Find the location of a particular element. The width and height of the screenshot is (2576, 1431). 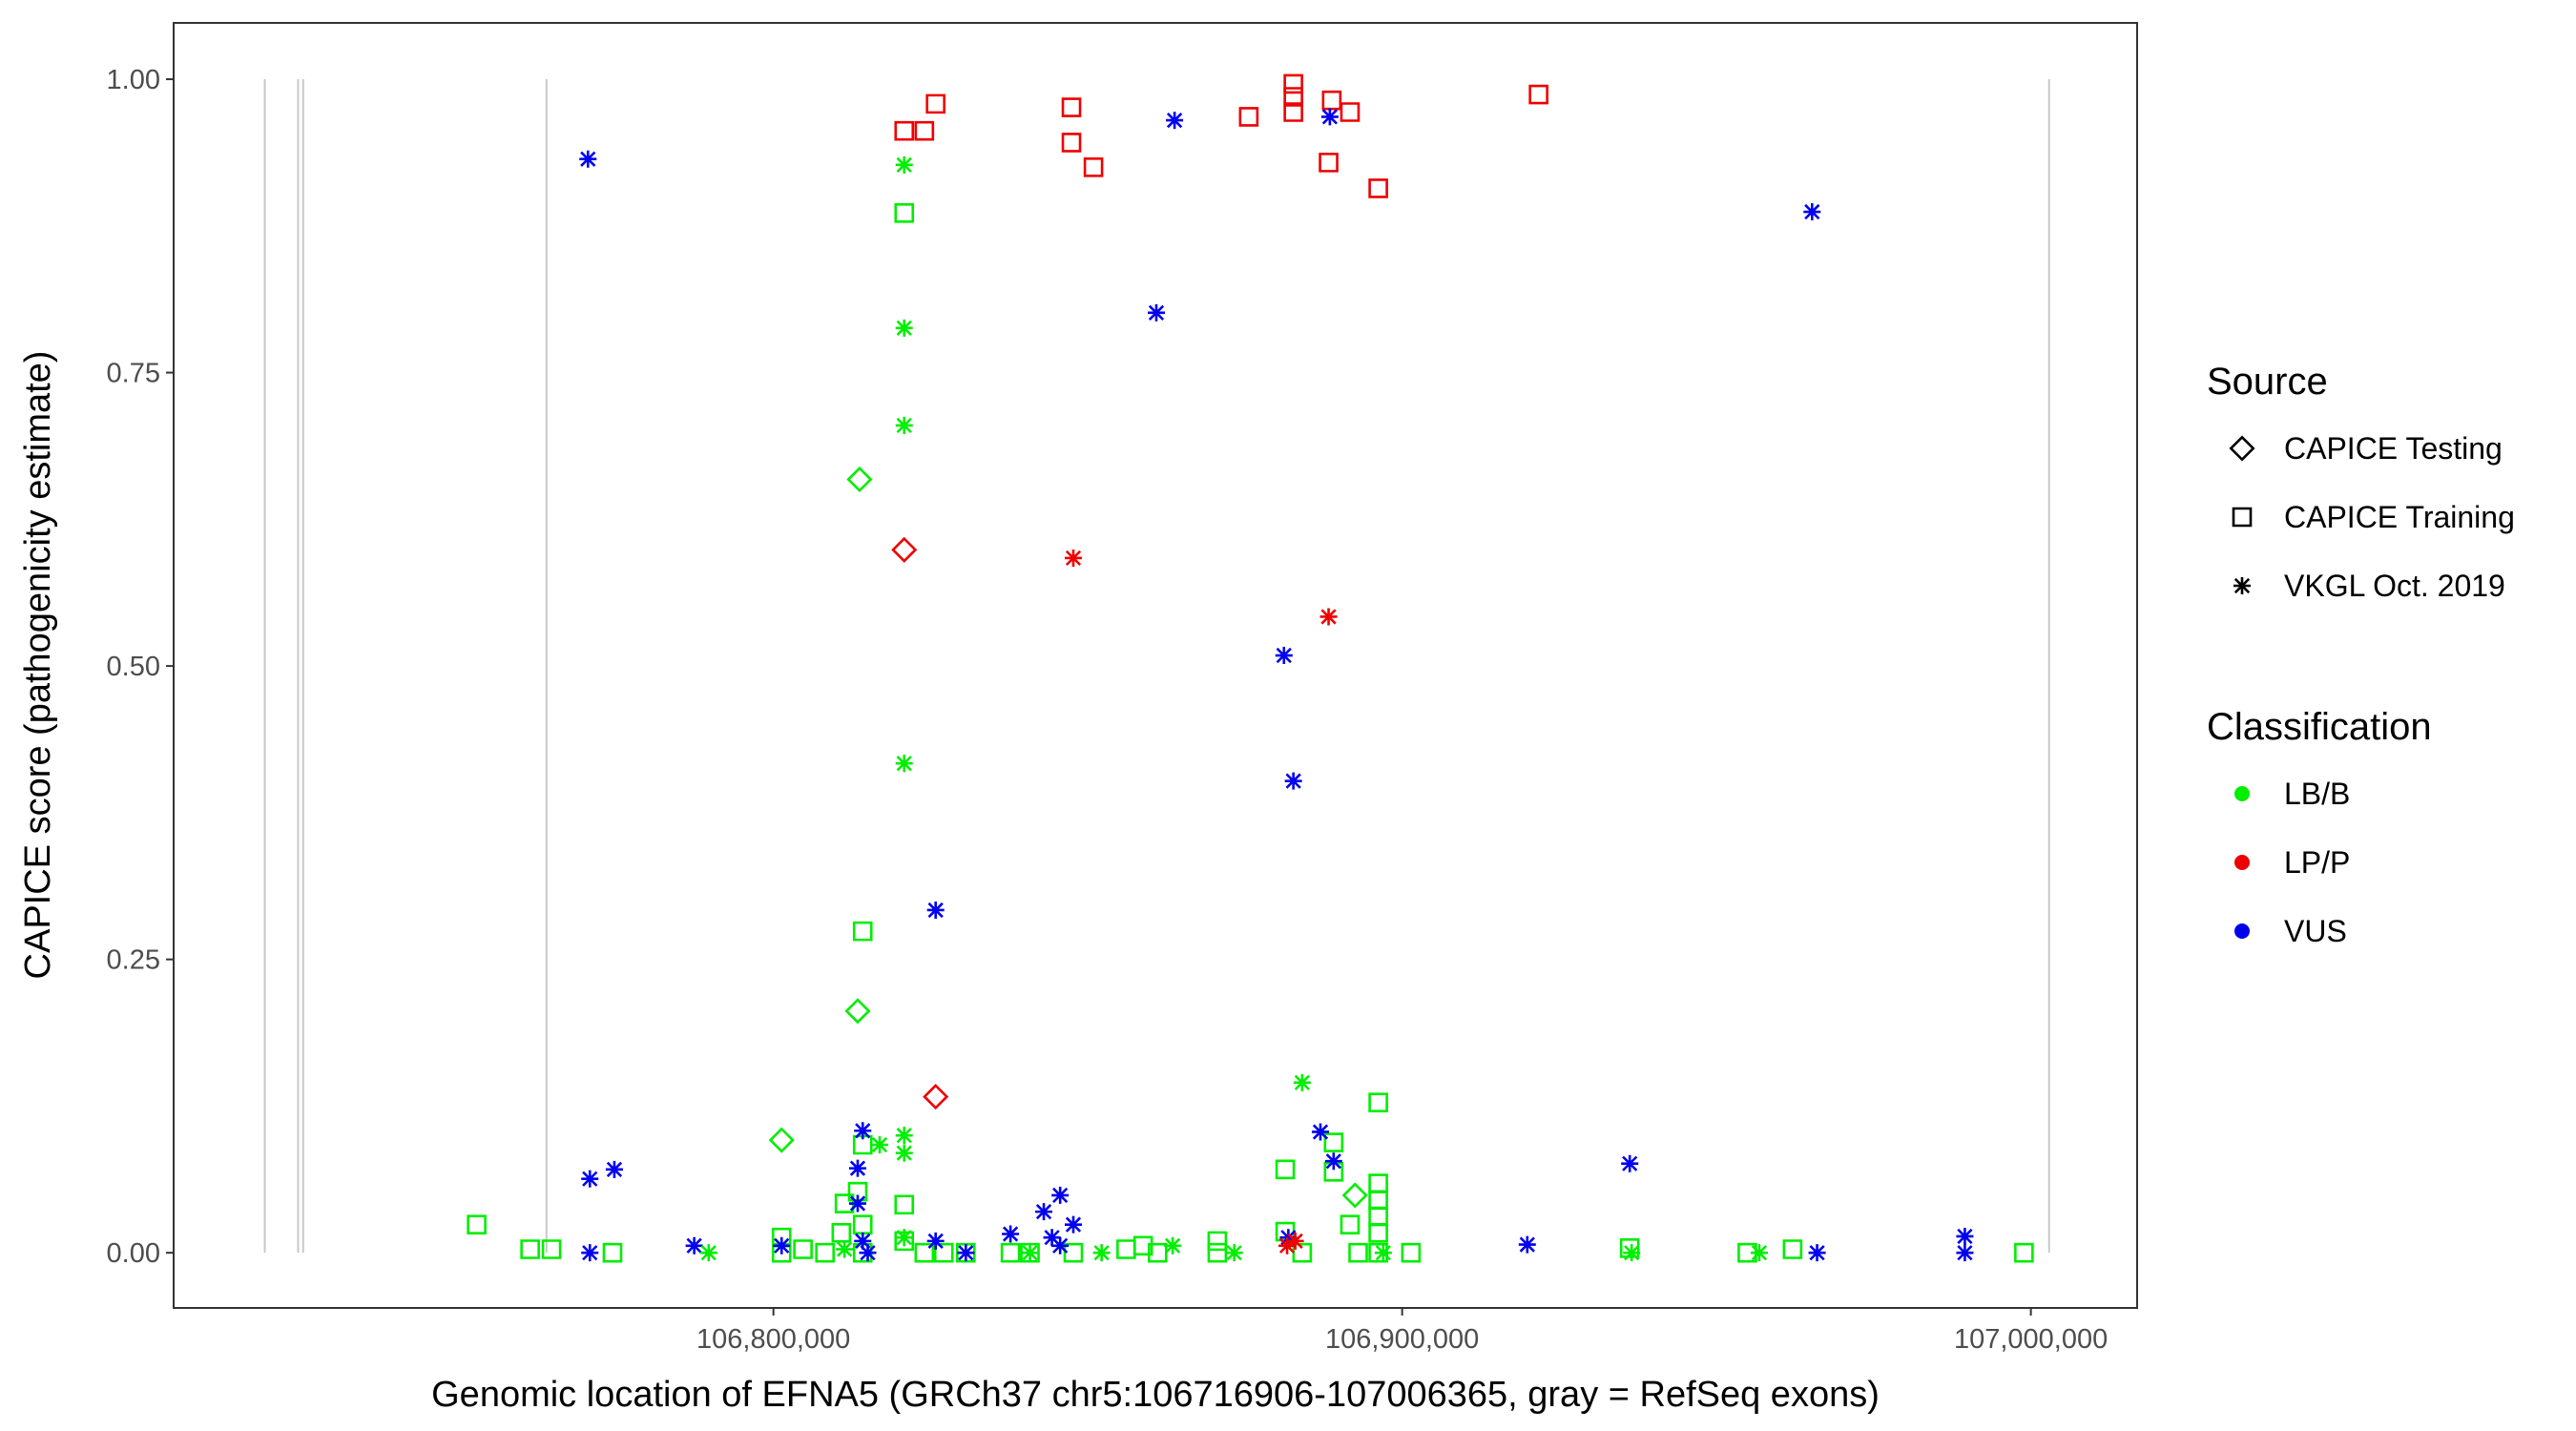

x-tick-label: 106,800,000 is located at coordinates (773, 1340).